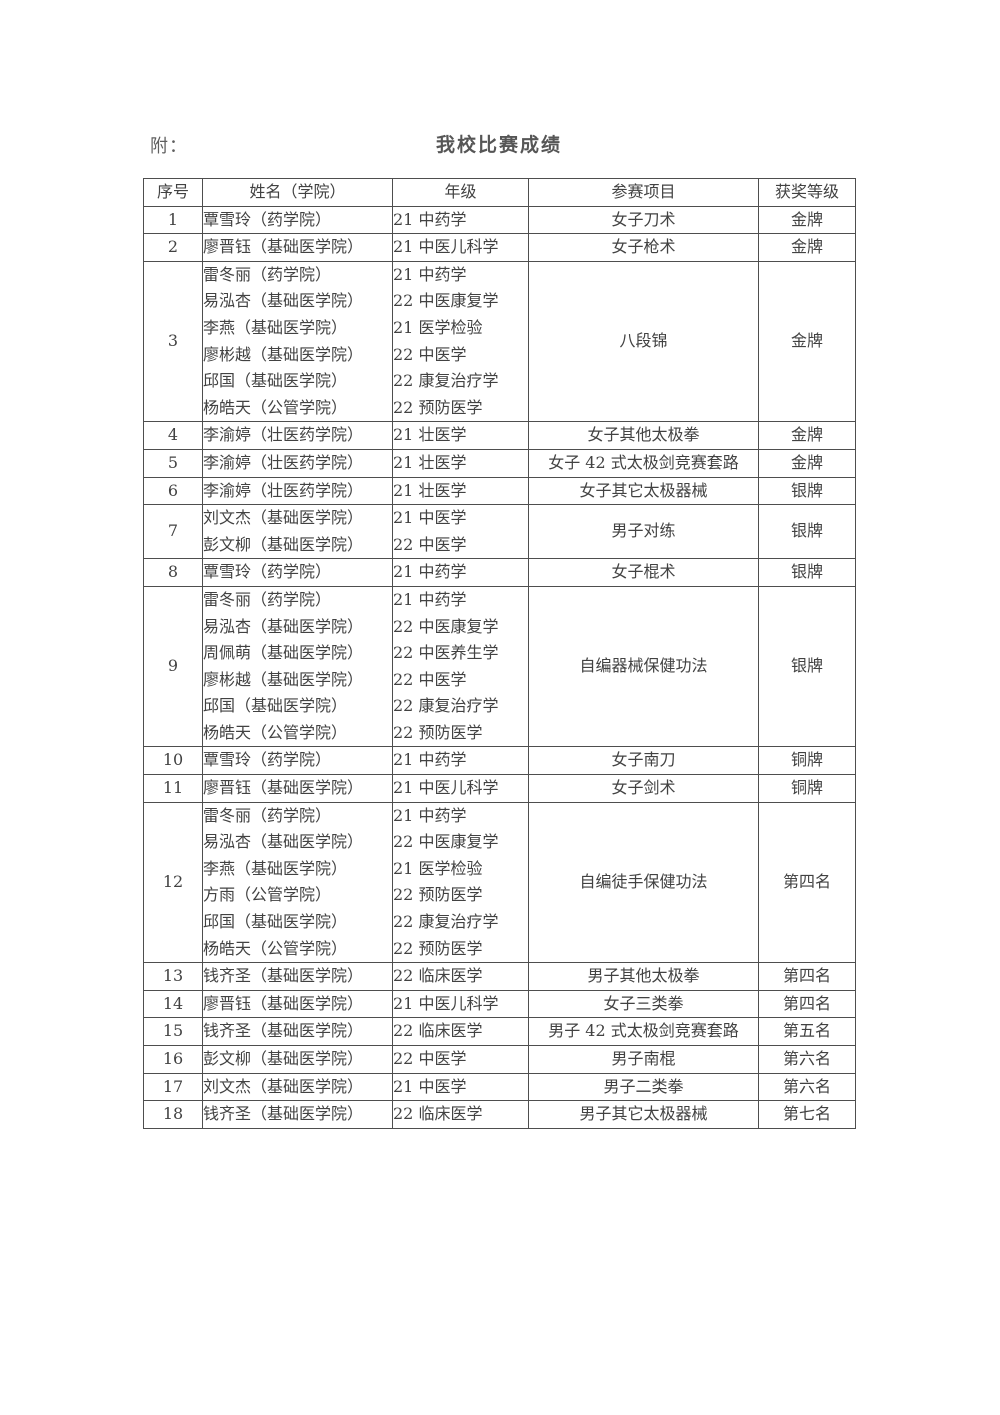 The image size is (1000, 1415). What do you see at coordinates (173, 491) in the screenshot?
I see `cell-no: 6` at bounding box center [173, 491].